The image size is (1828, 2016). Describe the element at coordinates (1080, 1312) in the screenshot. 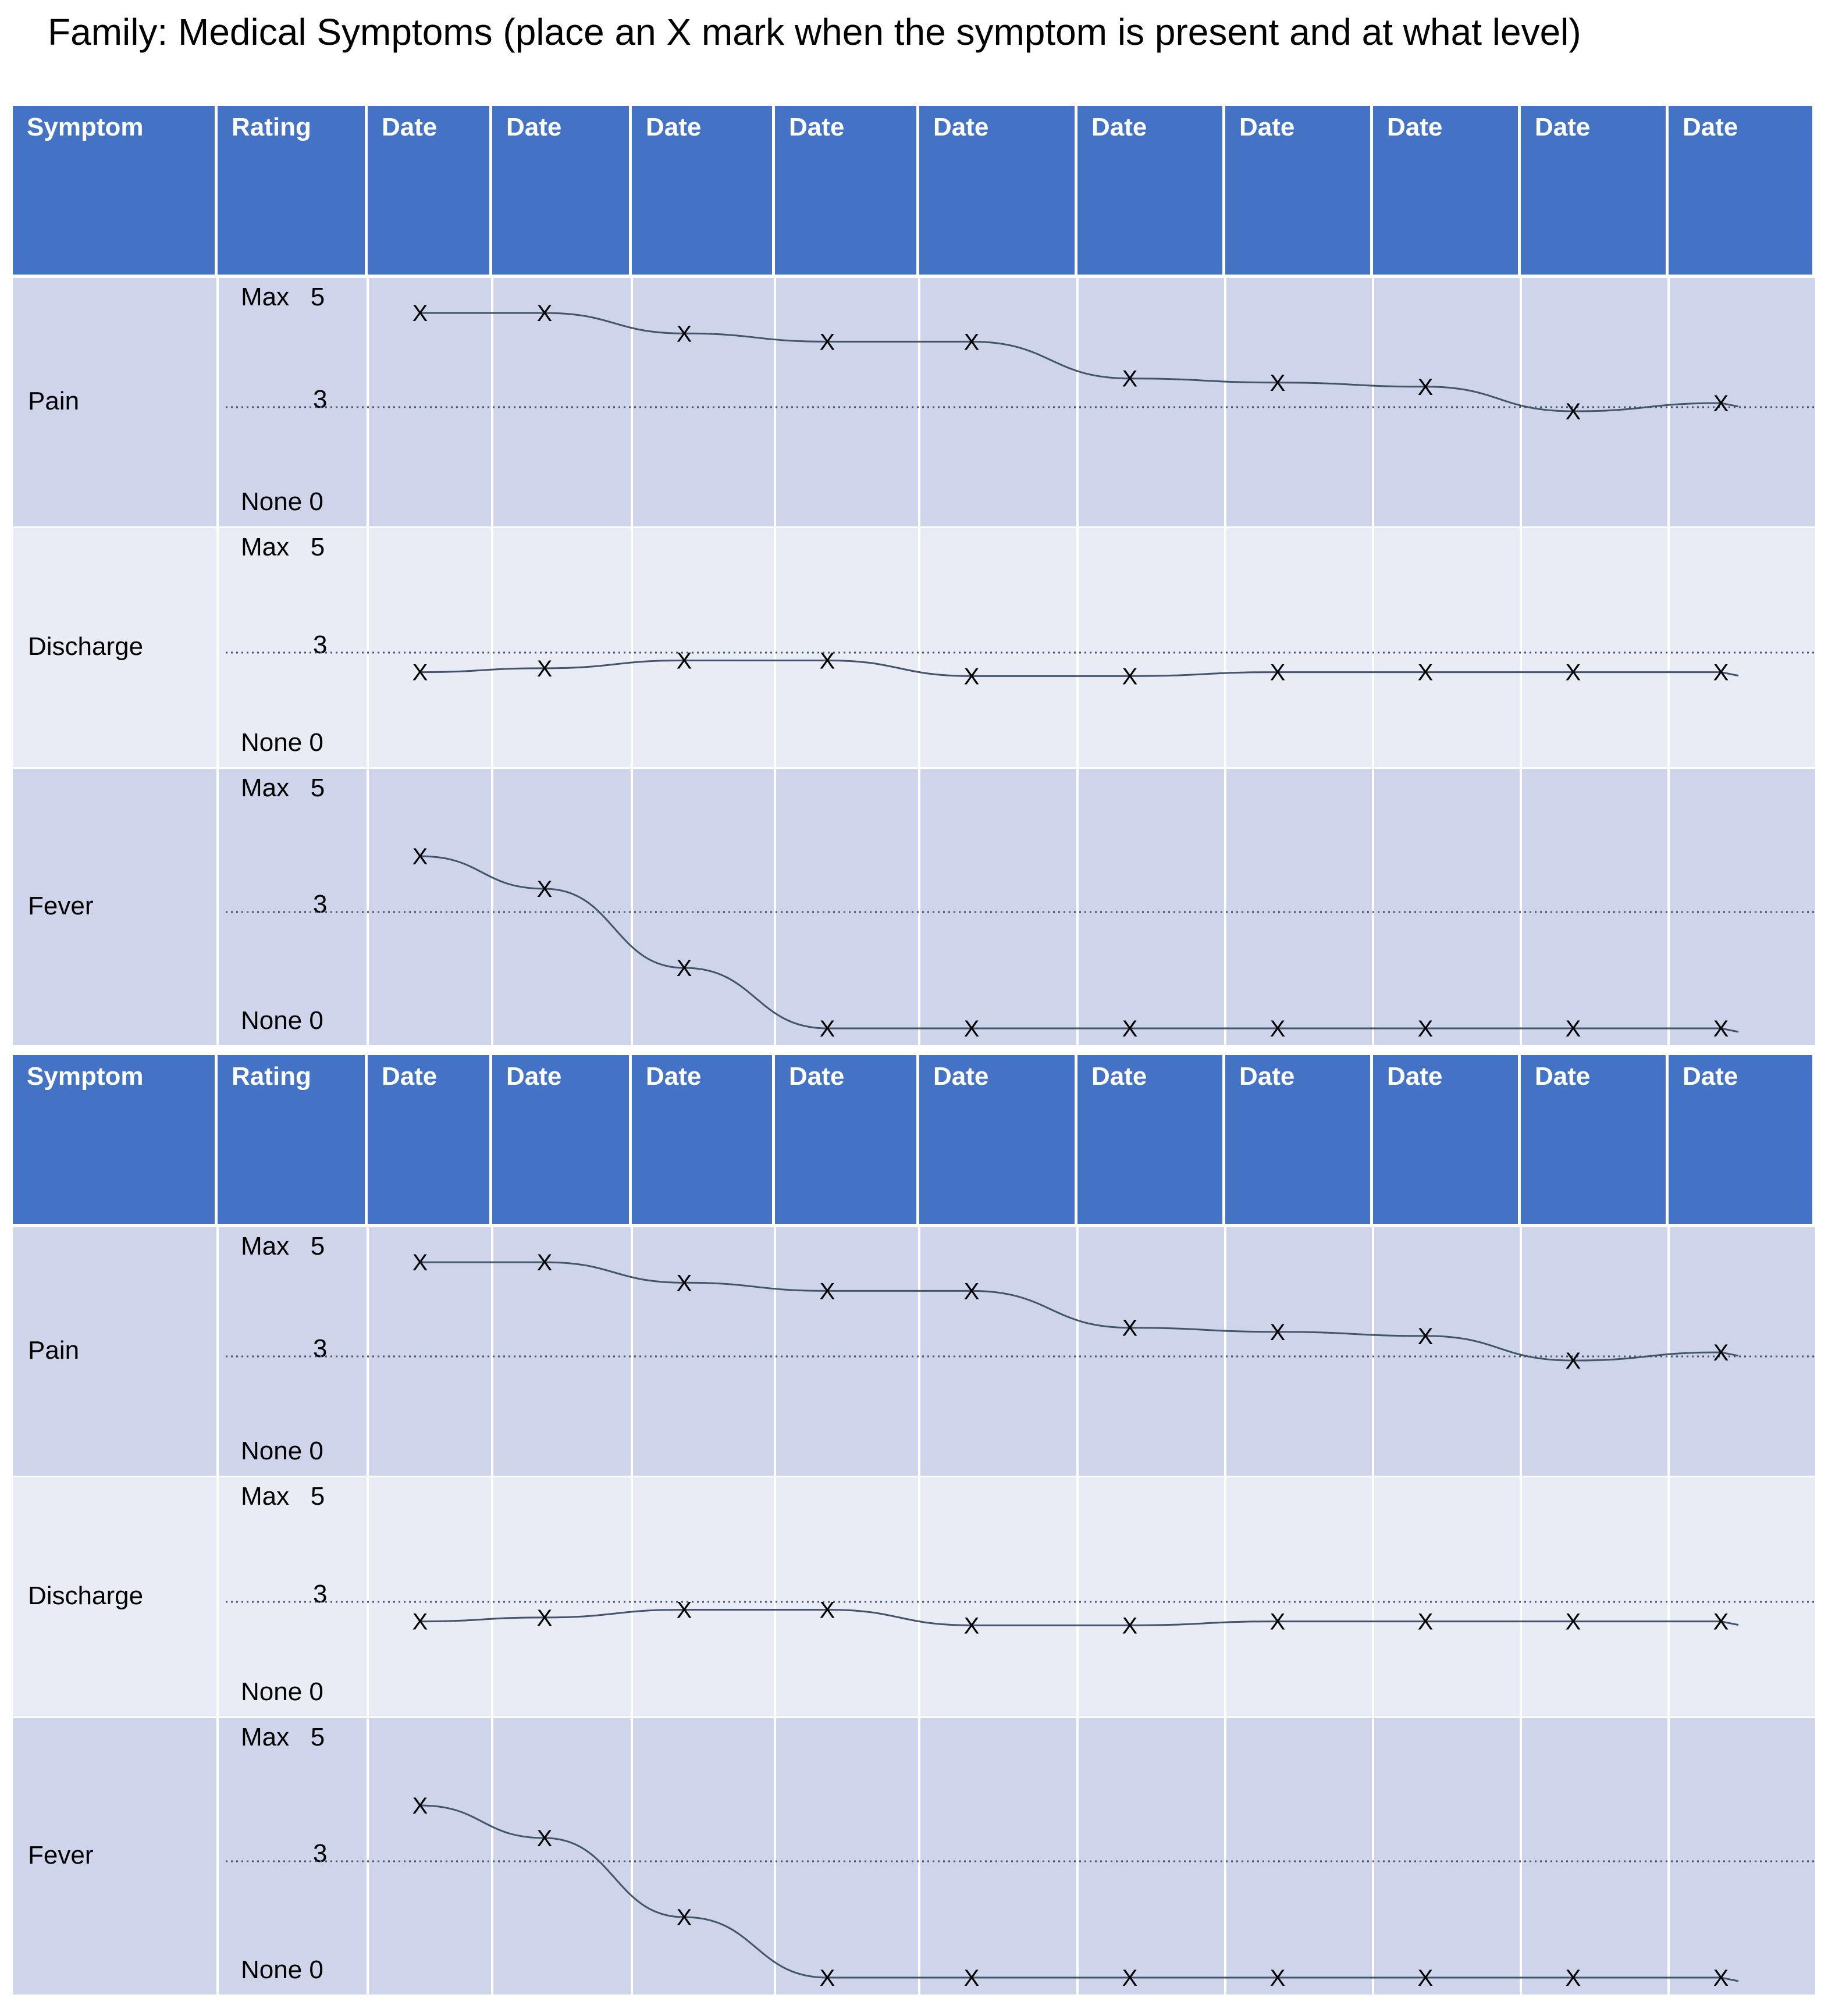

I see `trend-line-pain` at that location.